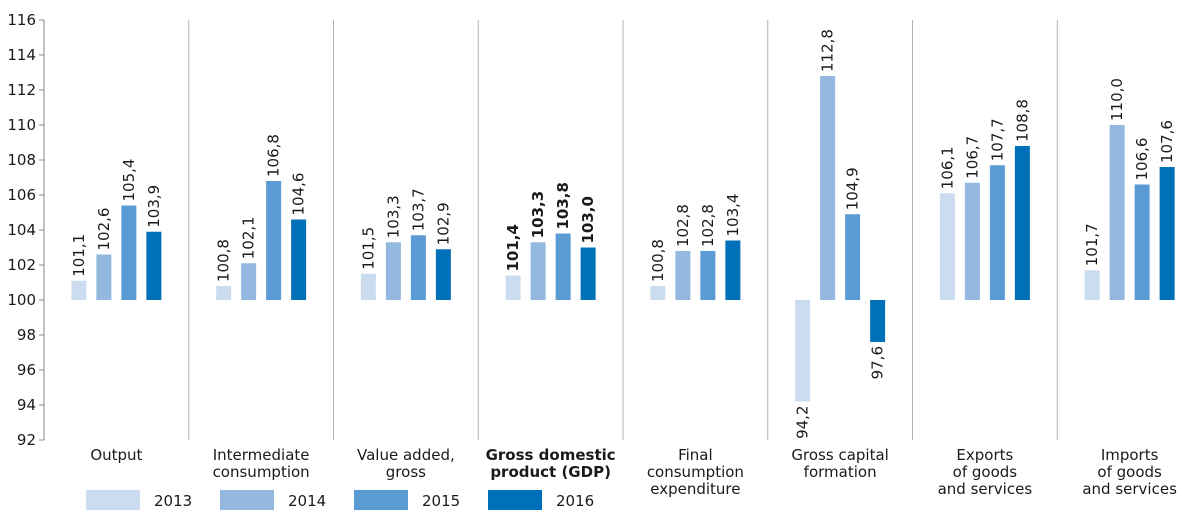  I want to click on y-tick-label: 114, so click(21, 55).